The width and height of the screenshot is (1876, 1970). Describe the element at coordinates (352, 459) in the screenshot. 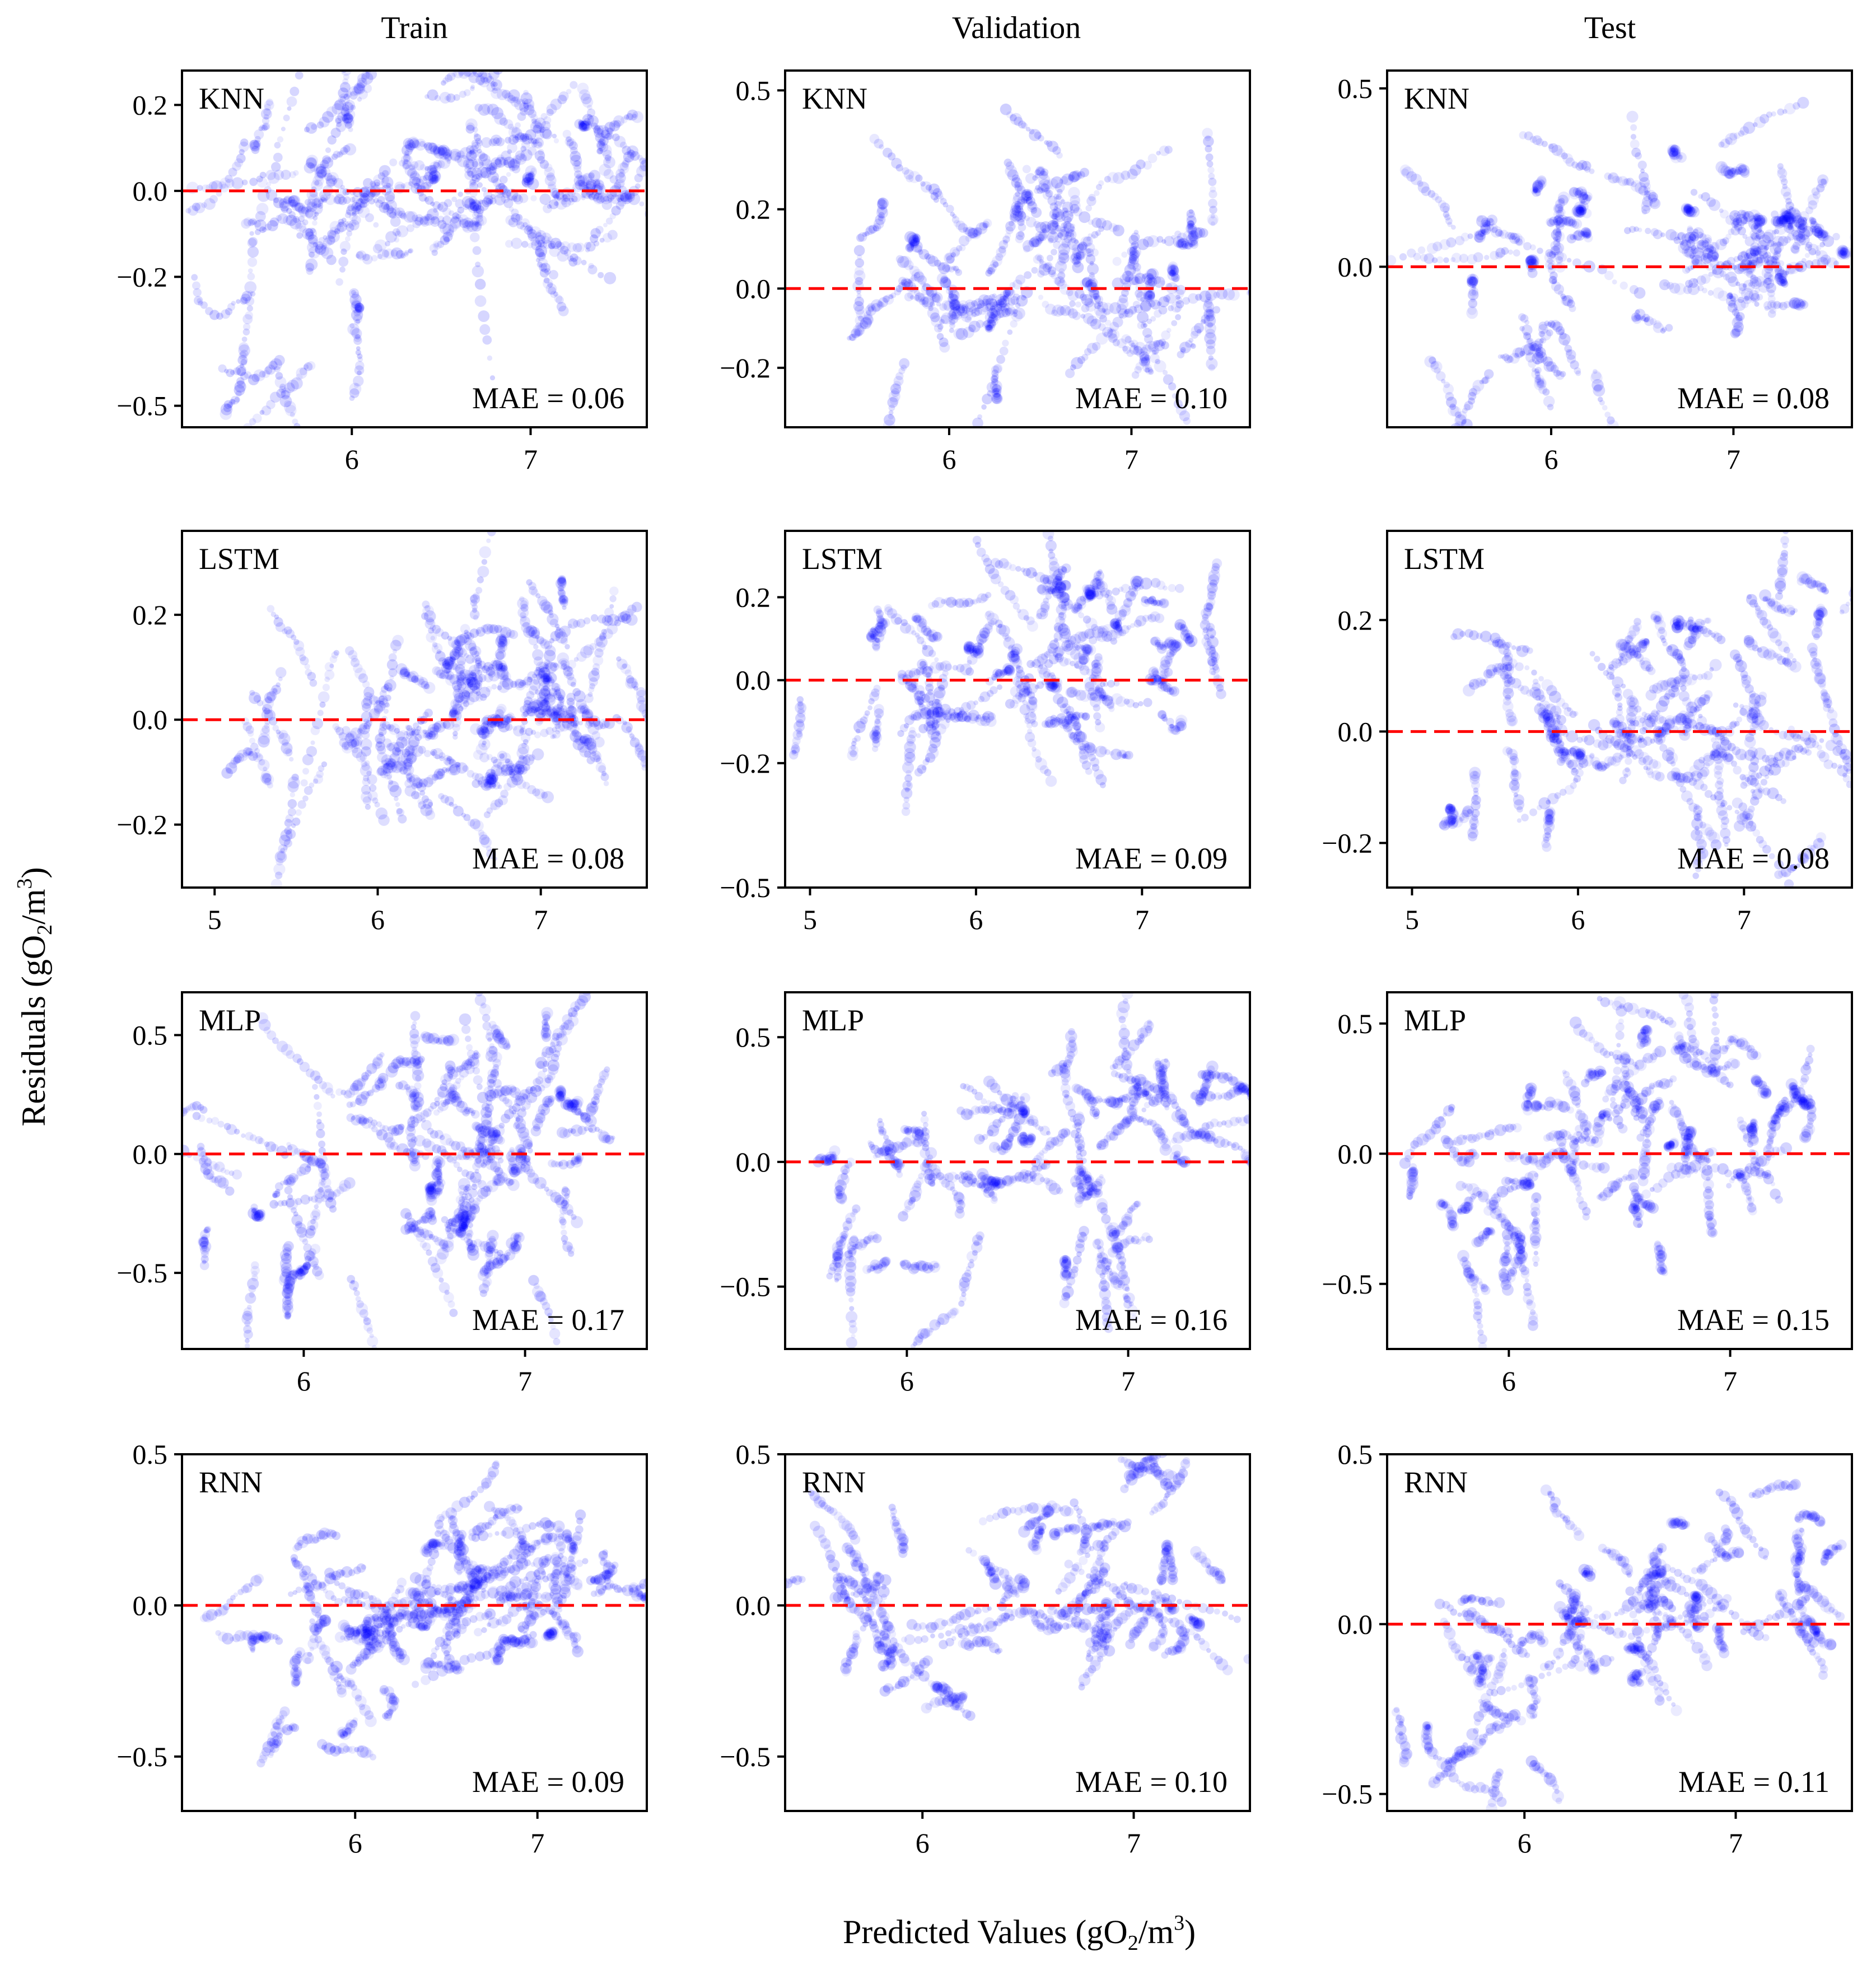

I see `x-tick-label: 6` at that location.